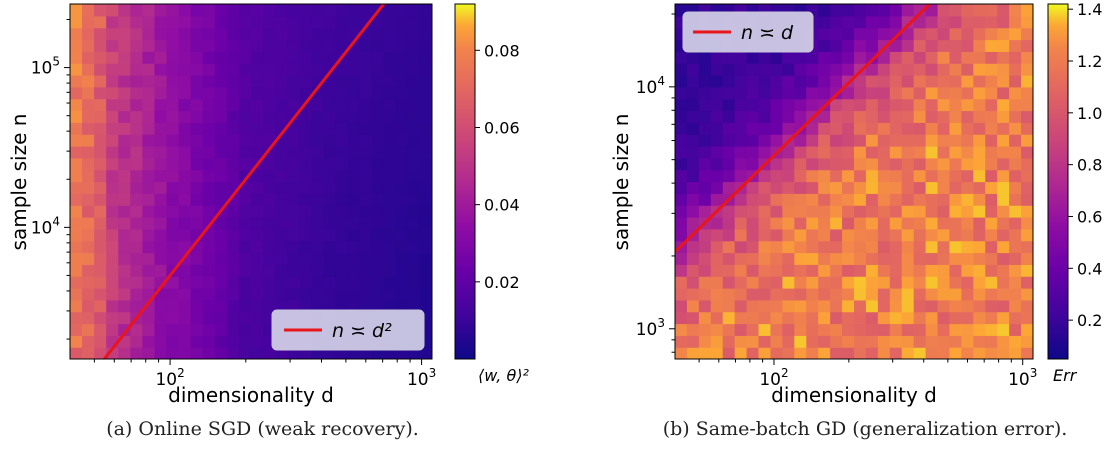 This screenshot has height=452, width=1112. I want to click on colorbar-a, so click(465, 181).